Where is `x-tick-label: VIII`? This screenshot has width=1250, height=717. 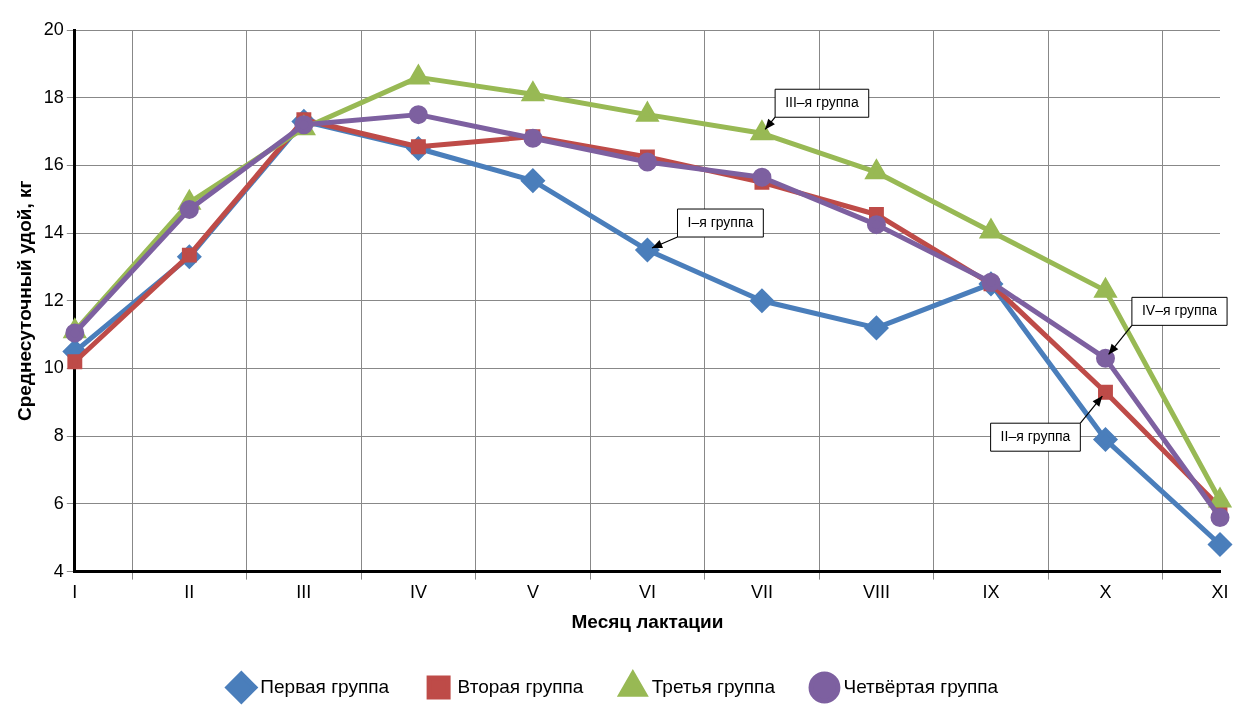
x-tick-label: VIII is located at coordinates (876, 592).